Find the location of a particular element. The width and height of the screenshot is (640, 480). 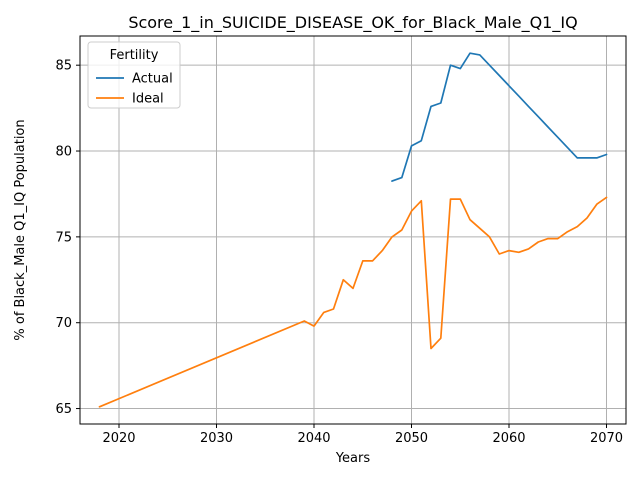

legend-items: Actual Ideal is located at coordinates (134, 89).